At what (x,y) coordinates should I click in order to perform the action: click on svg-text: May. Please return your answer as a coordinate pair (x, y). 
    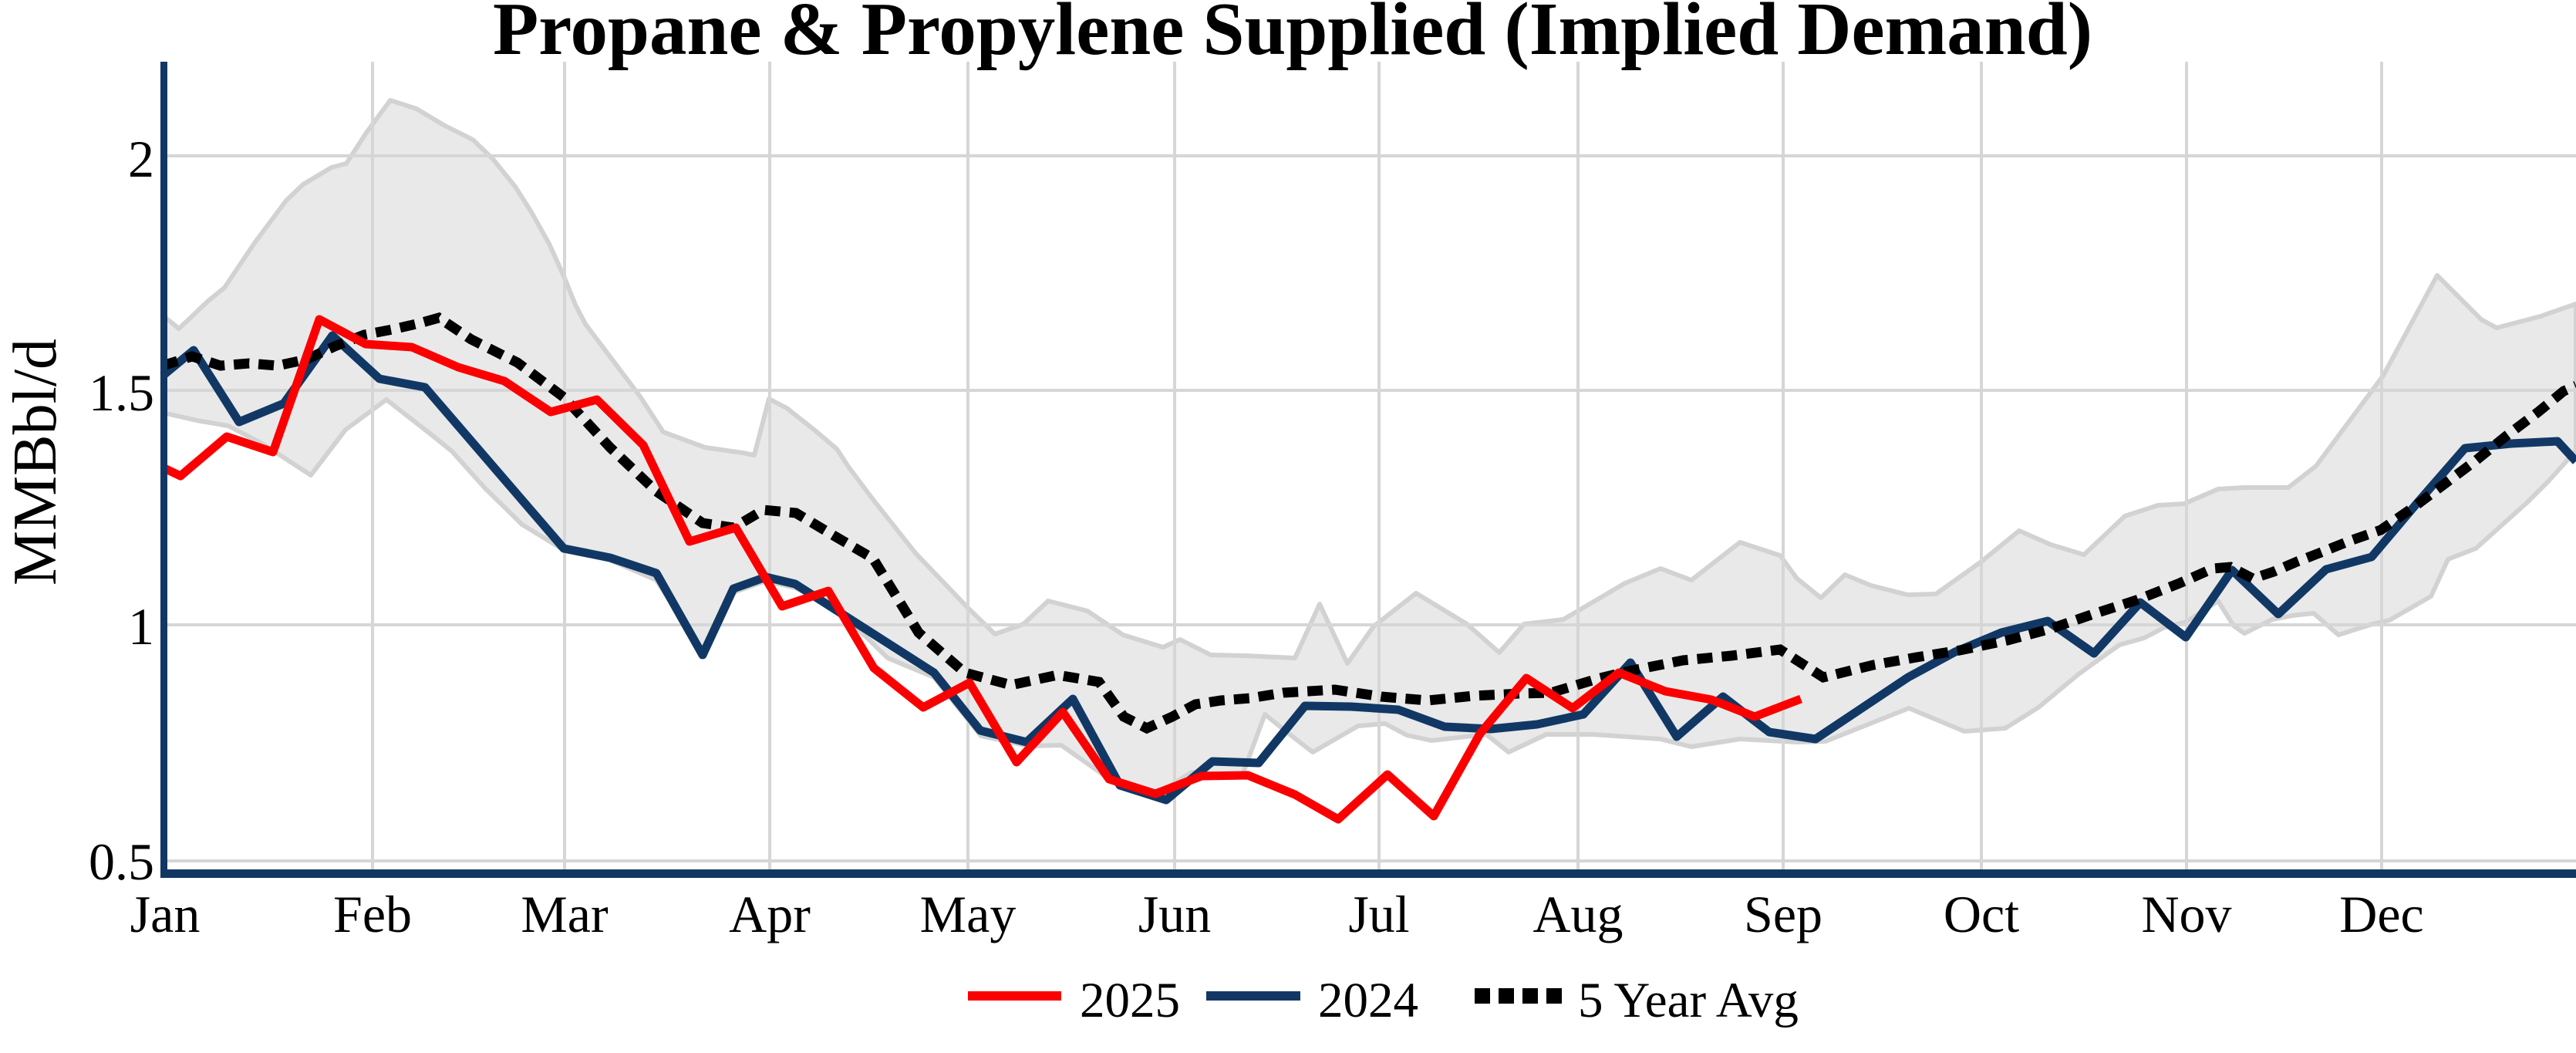
    Looking at the image, I should click on (968, 914).